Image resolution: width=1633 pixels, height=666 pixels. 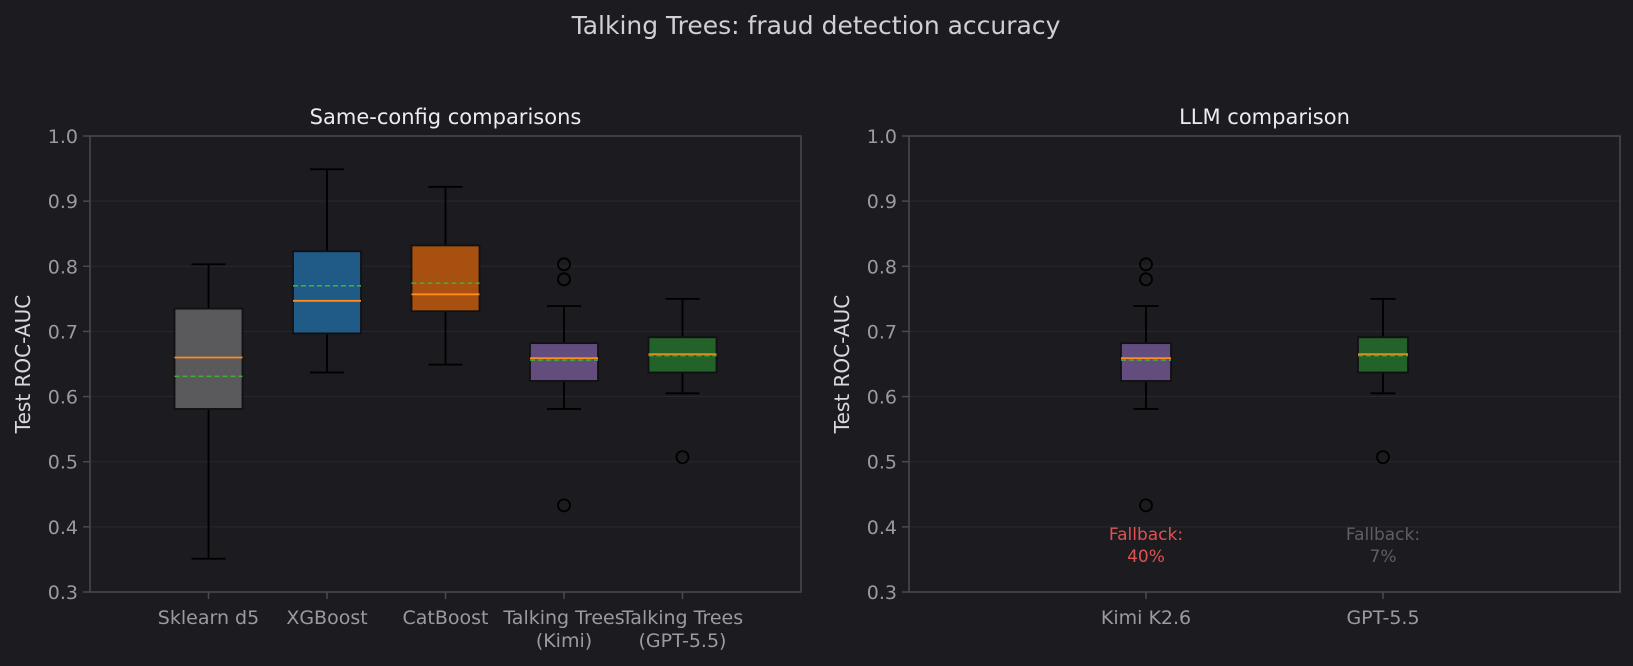 I want to click on x-tick-label: XGBoost, so click(x=326, y=618).